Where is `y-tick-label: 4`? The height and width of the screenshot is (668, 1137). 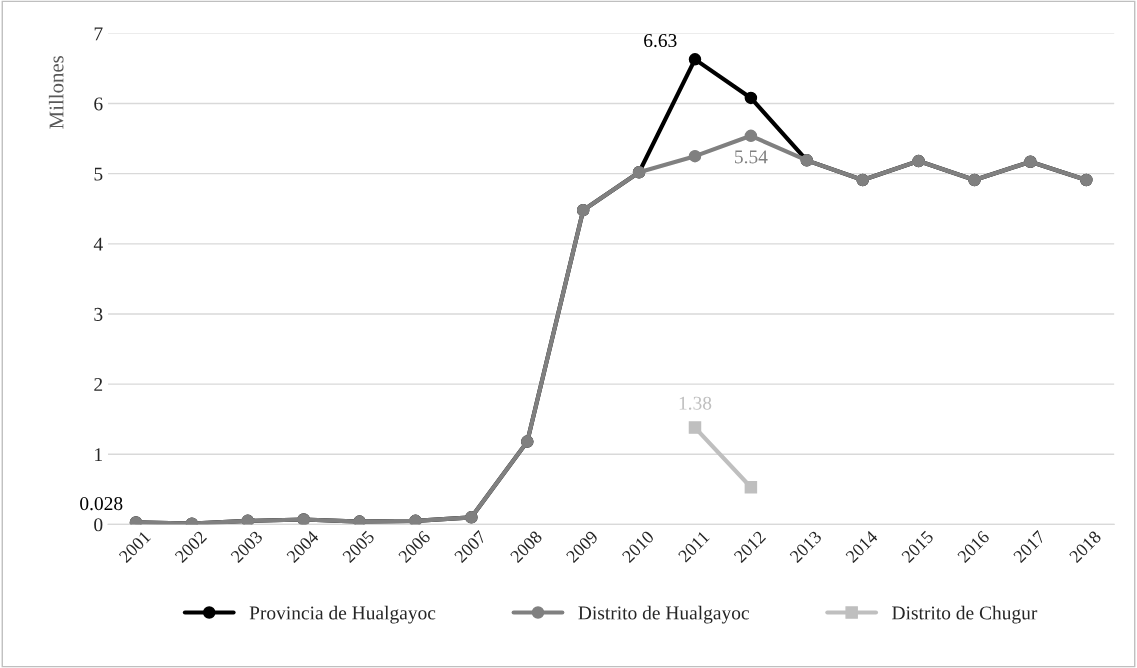
y-tick-label: 4 is located at coordinates (98, 244).